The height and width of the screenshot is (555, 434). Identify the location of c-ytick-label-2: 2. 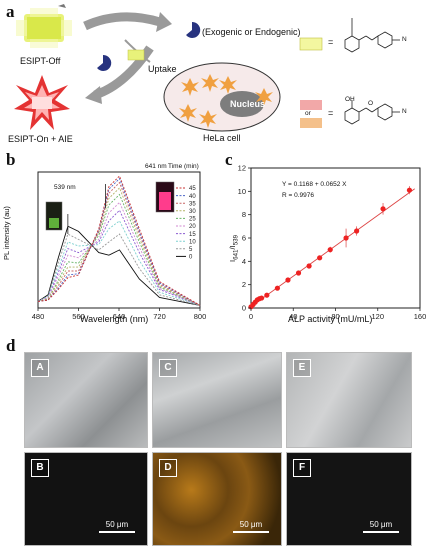
(244, 284).